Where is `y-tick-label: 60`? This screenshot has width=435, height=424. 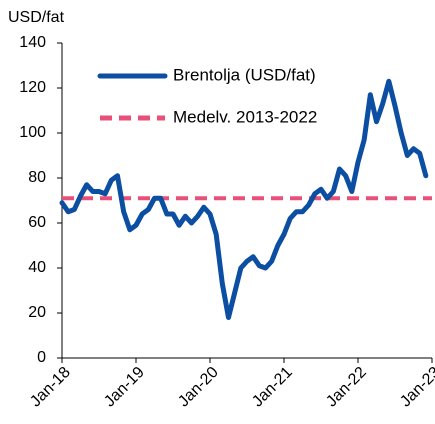 y-tick-label: 60 is located at coordinates (37, 222).